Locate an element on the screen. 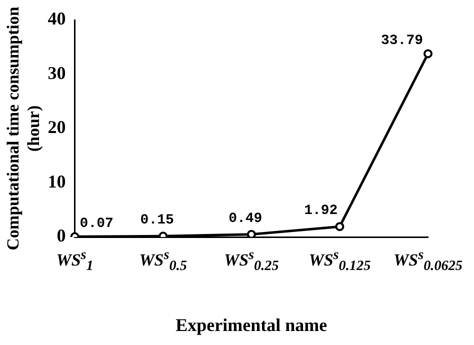 This screenshot has height=345, width=474. y-tick-label: 10 is located at coordinates (57, 181).